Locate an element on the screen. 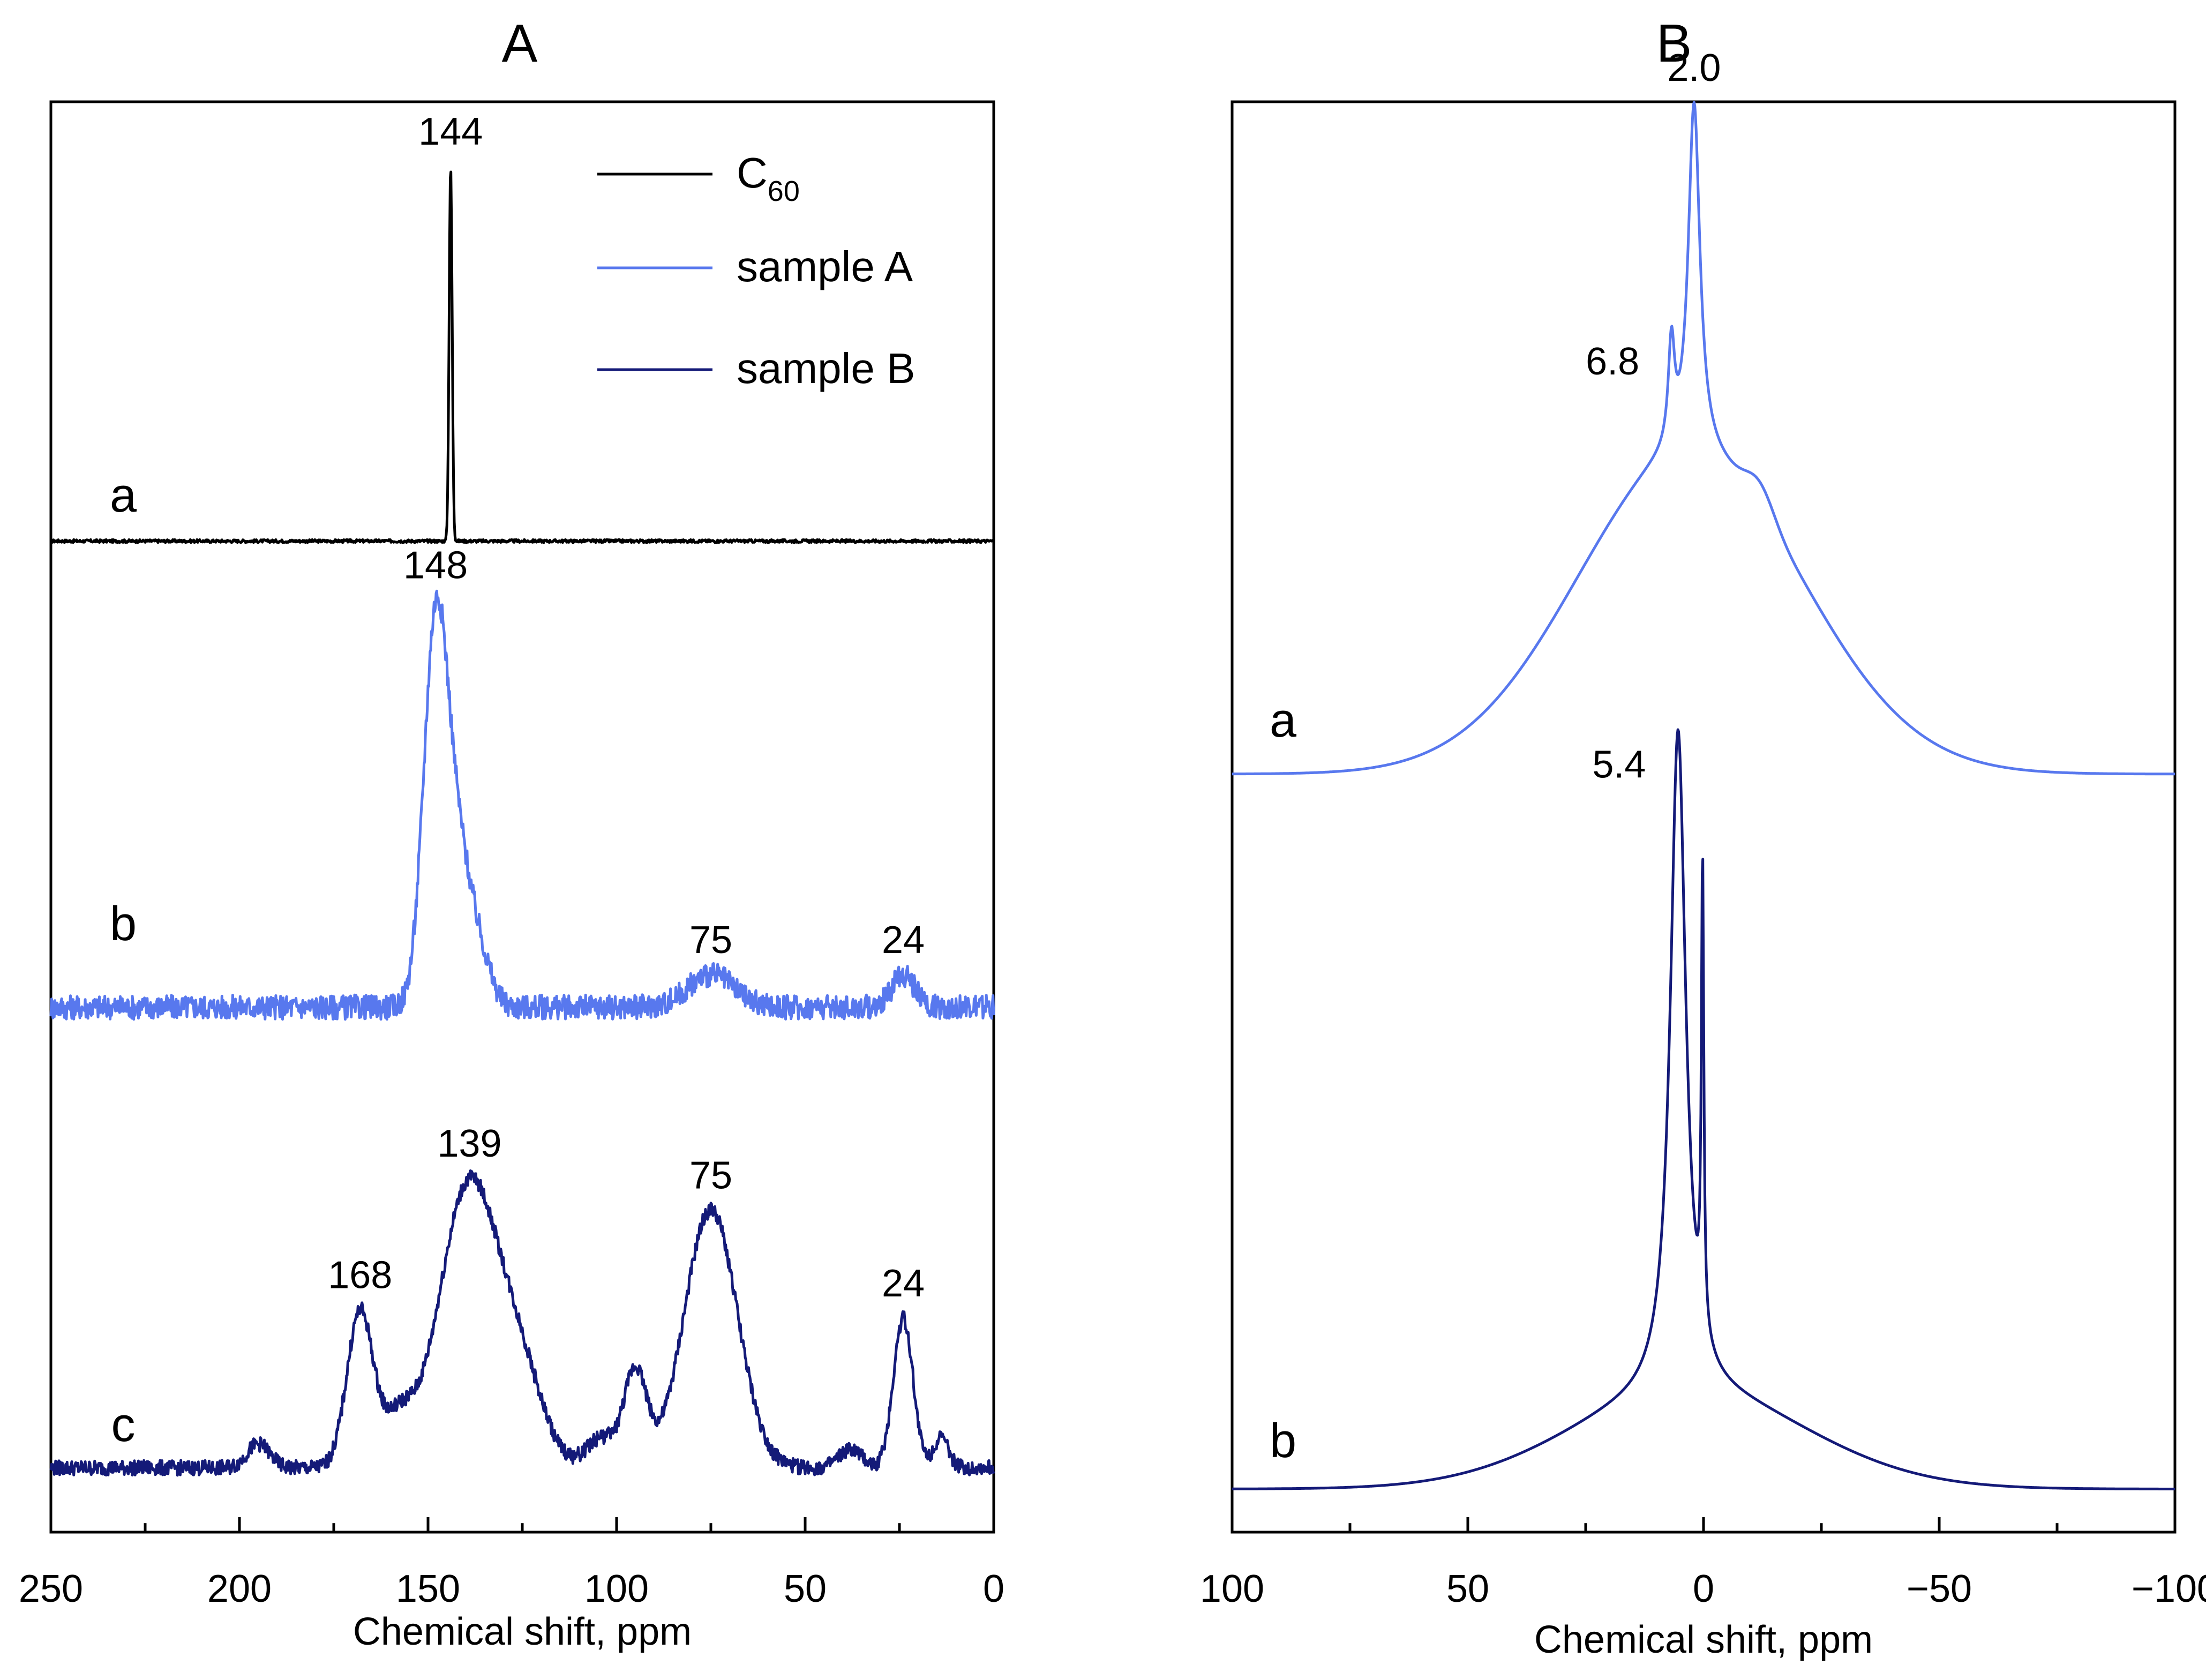 The image size is (2206, 1680). peak-annotation: 139 is located at coordinates (469, 1143).